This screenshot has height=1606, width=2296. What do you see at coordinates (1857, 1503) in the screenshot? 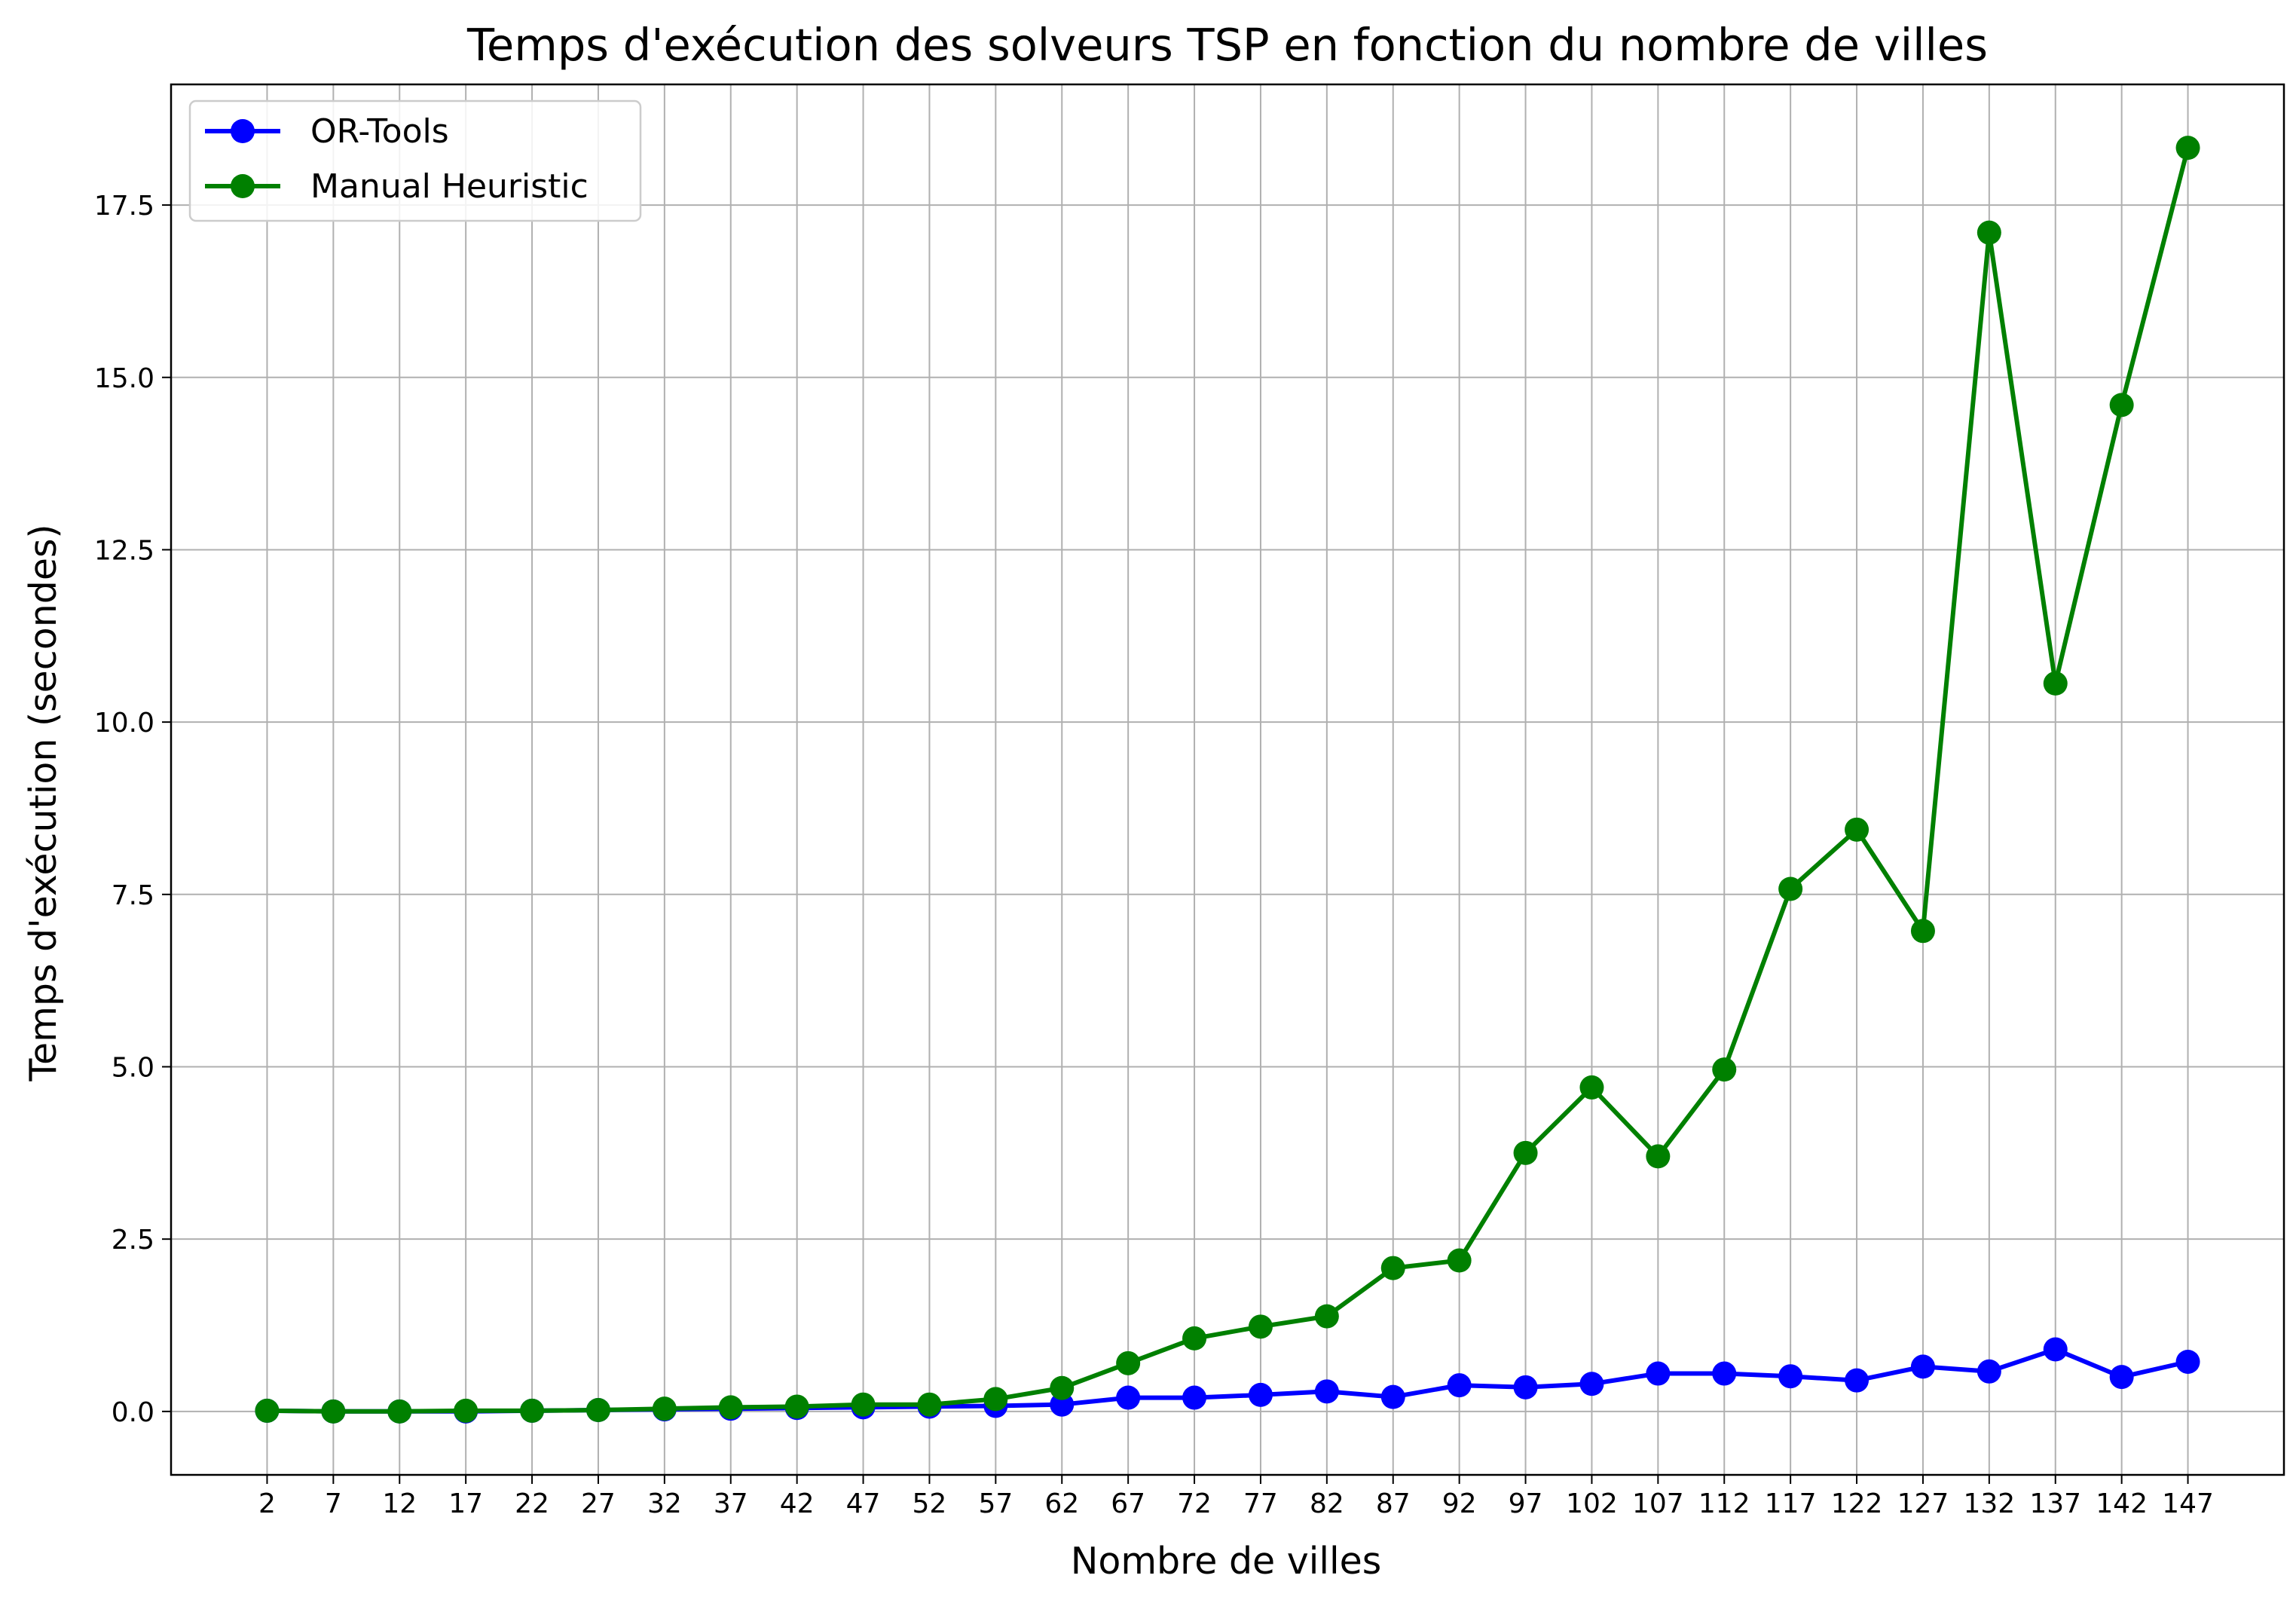
I see `x-tick-label: 122` at bounding box center [1857, 1503].